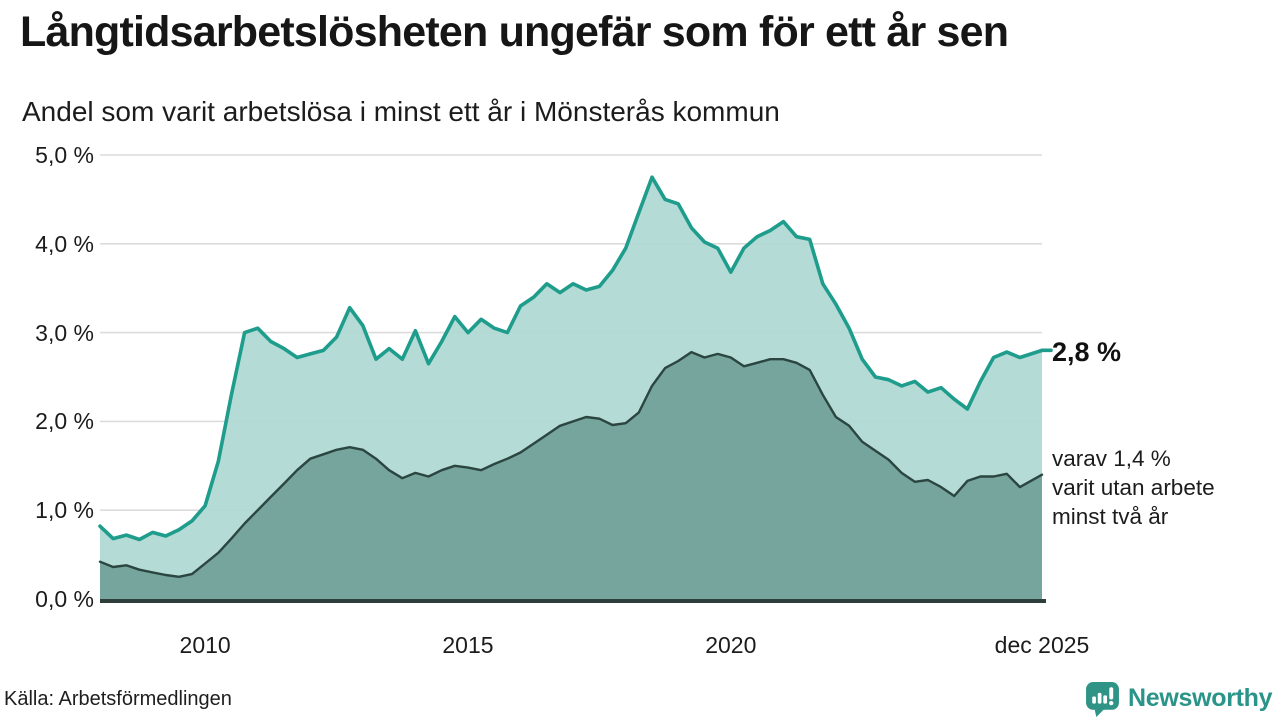 This screenshot has height=720, width=1280. I want to click on x-axis-line, so click(573, 601).